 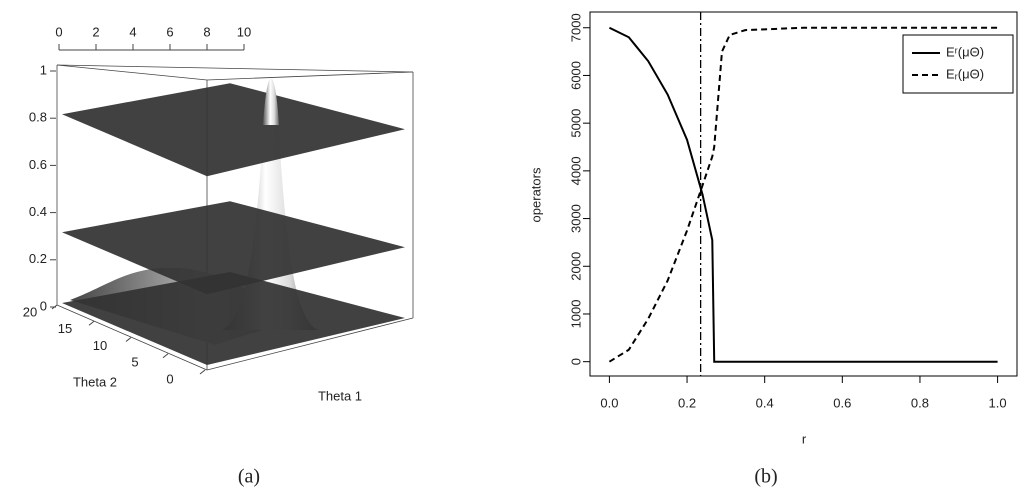 I want to click on y-axis-label: operators, so click(x=535, y=194).